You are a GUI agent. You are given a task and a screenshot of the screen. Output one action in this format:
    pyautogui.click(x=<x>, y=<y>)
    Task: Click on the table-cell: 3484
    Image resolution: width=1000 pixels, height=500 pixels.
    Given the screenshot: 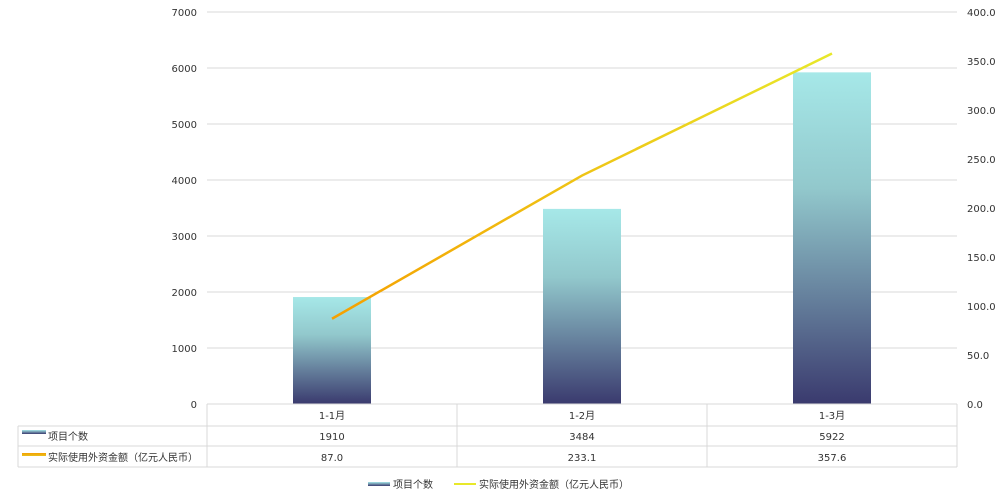 What is the action you would take?
    pyautogui.click(x=581, y=437)
    